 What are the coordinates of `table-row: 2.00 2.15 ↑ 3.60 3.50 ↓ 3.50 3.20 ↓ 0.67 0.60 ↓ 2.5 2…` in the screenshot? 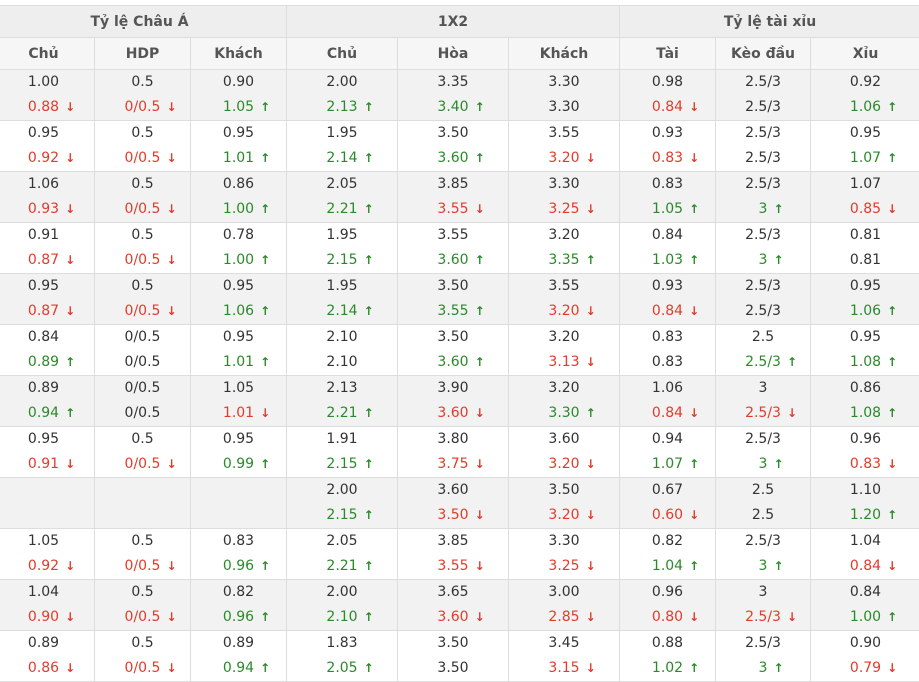 It's located at (459, 503).